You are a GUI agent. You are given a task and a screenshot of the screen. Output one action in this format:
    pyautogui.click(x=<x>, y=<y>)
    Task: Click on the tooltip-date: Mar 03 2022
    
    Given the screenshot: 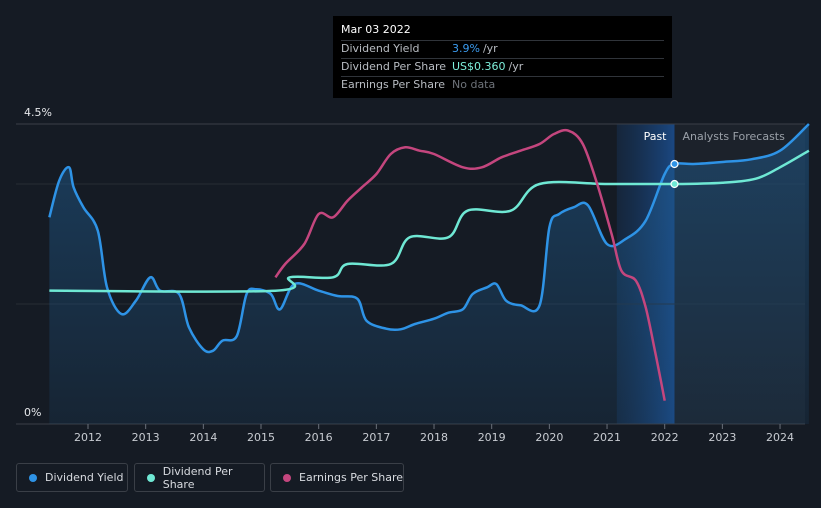 What is the action you would take?
    pyautogui.click(x=502, y=31)
    